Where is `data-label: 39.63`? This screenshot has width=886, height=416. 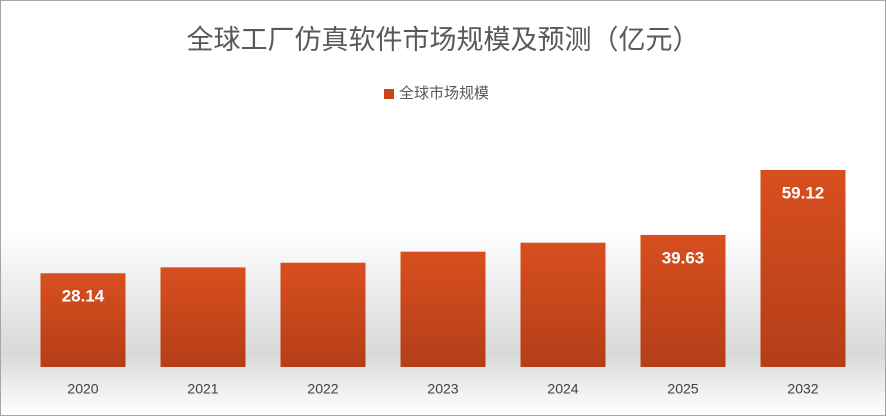
data-label: 39.63 is located at coordinates (683, 257).